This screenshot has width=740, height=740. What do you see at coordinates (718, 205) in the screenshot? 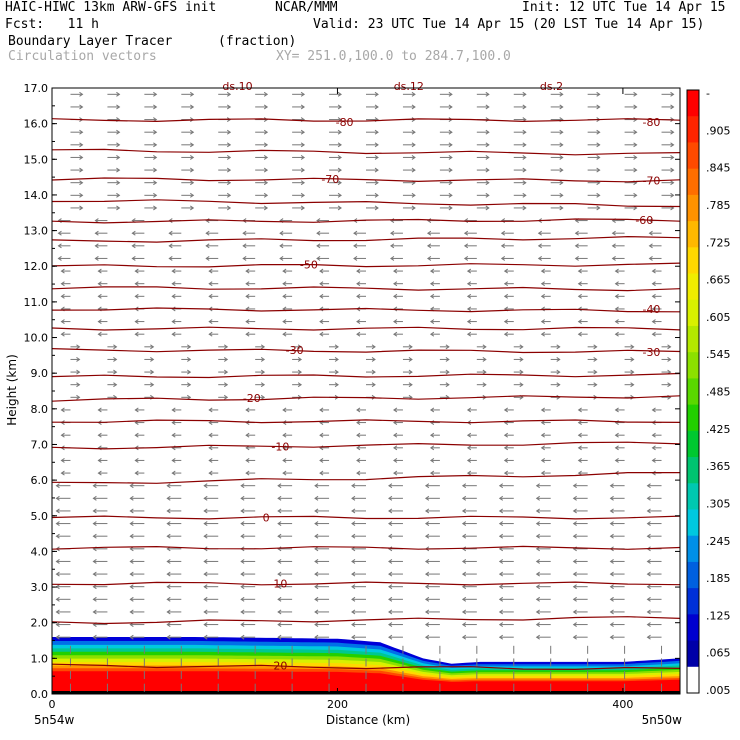
I see `colorbar-label: .785` at bounding box center [718, 205].